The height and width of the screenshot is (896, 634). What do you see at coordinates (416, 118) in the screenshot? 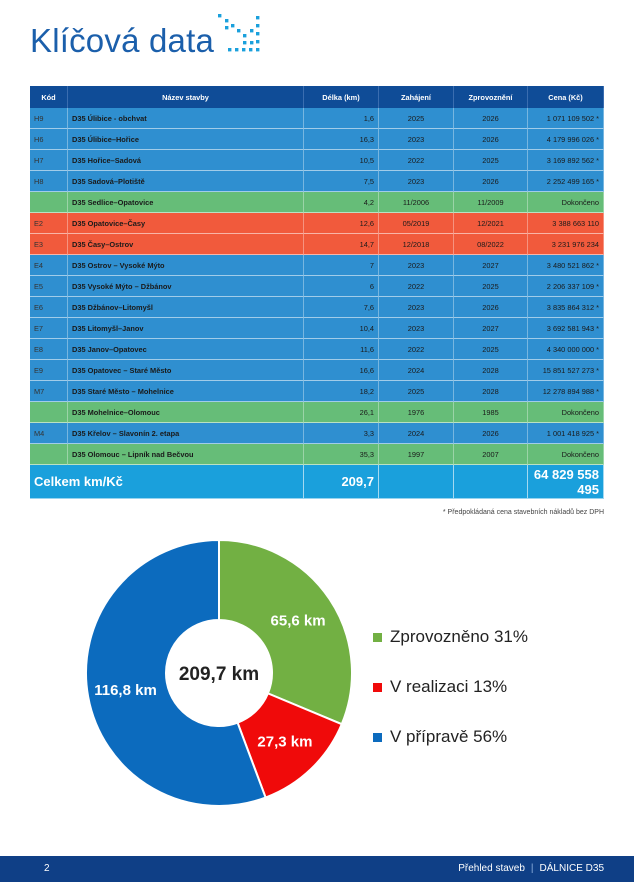
I see `cell-start: 2025` at bounding box center [416, 118].